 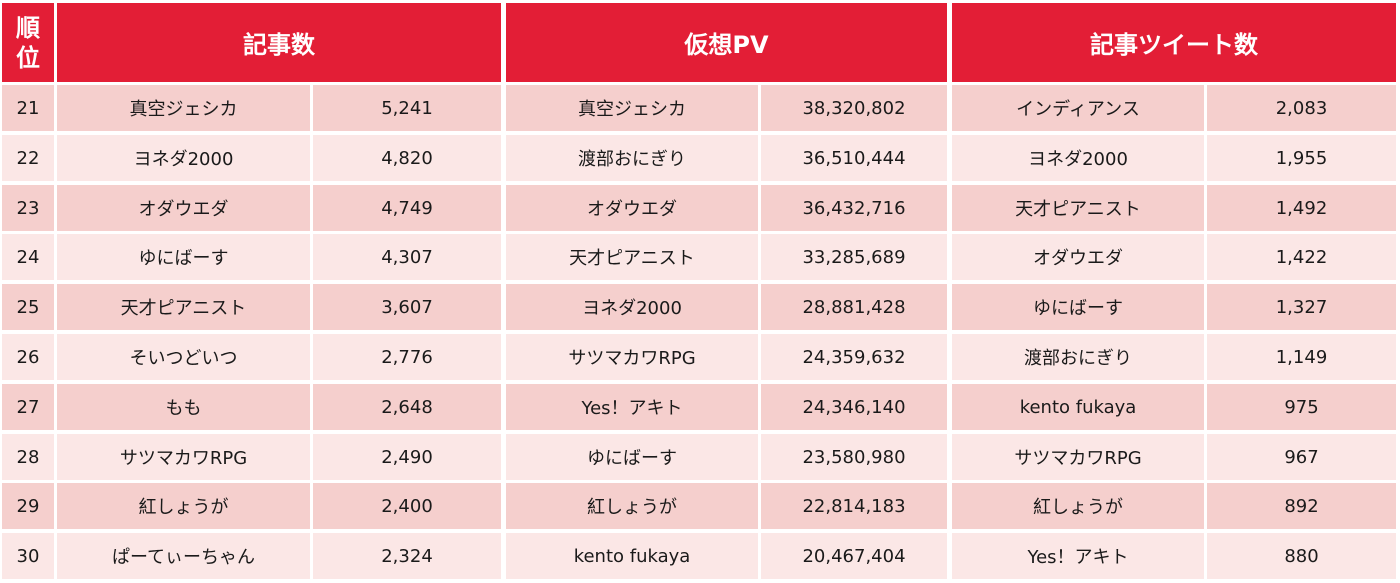 I want to click on cell-articles-value: 5,241, so click(x=407, y=108).